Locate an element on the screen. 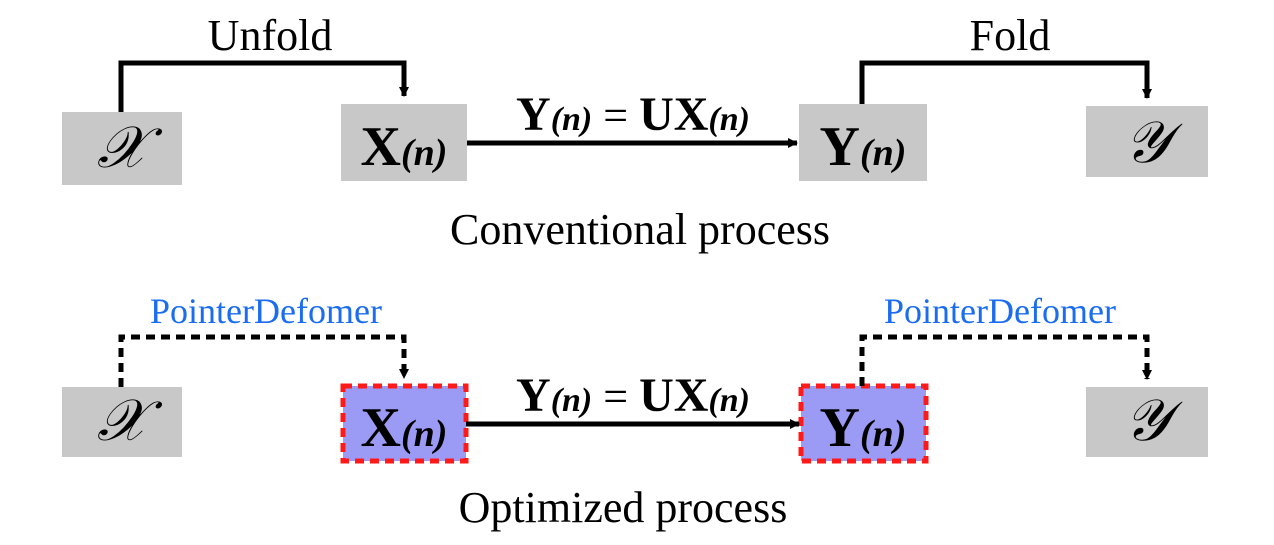 Image resolution: width=1274 pixels, height=545 pixels. opt-unfolded-x-box is located at coordinates (404, 423).